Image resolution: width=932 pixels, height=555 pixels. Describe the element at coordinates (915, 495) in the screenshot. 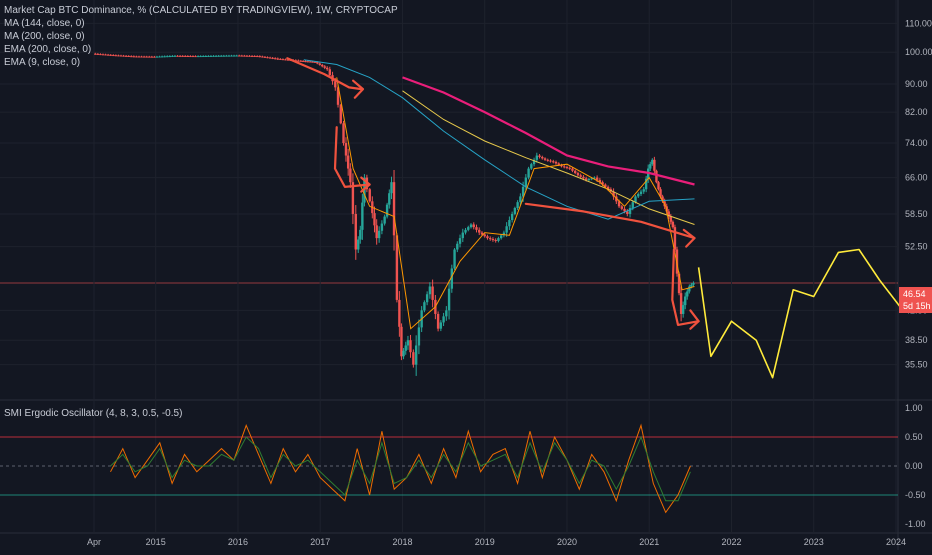

I see `oscillator-tick-label: -0.50` at that location.